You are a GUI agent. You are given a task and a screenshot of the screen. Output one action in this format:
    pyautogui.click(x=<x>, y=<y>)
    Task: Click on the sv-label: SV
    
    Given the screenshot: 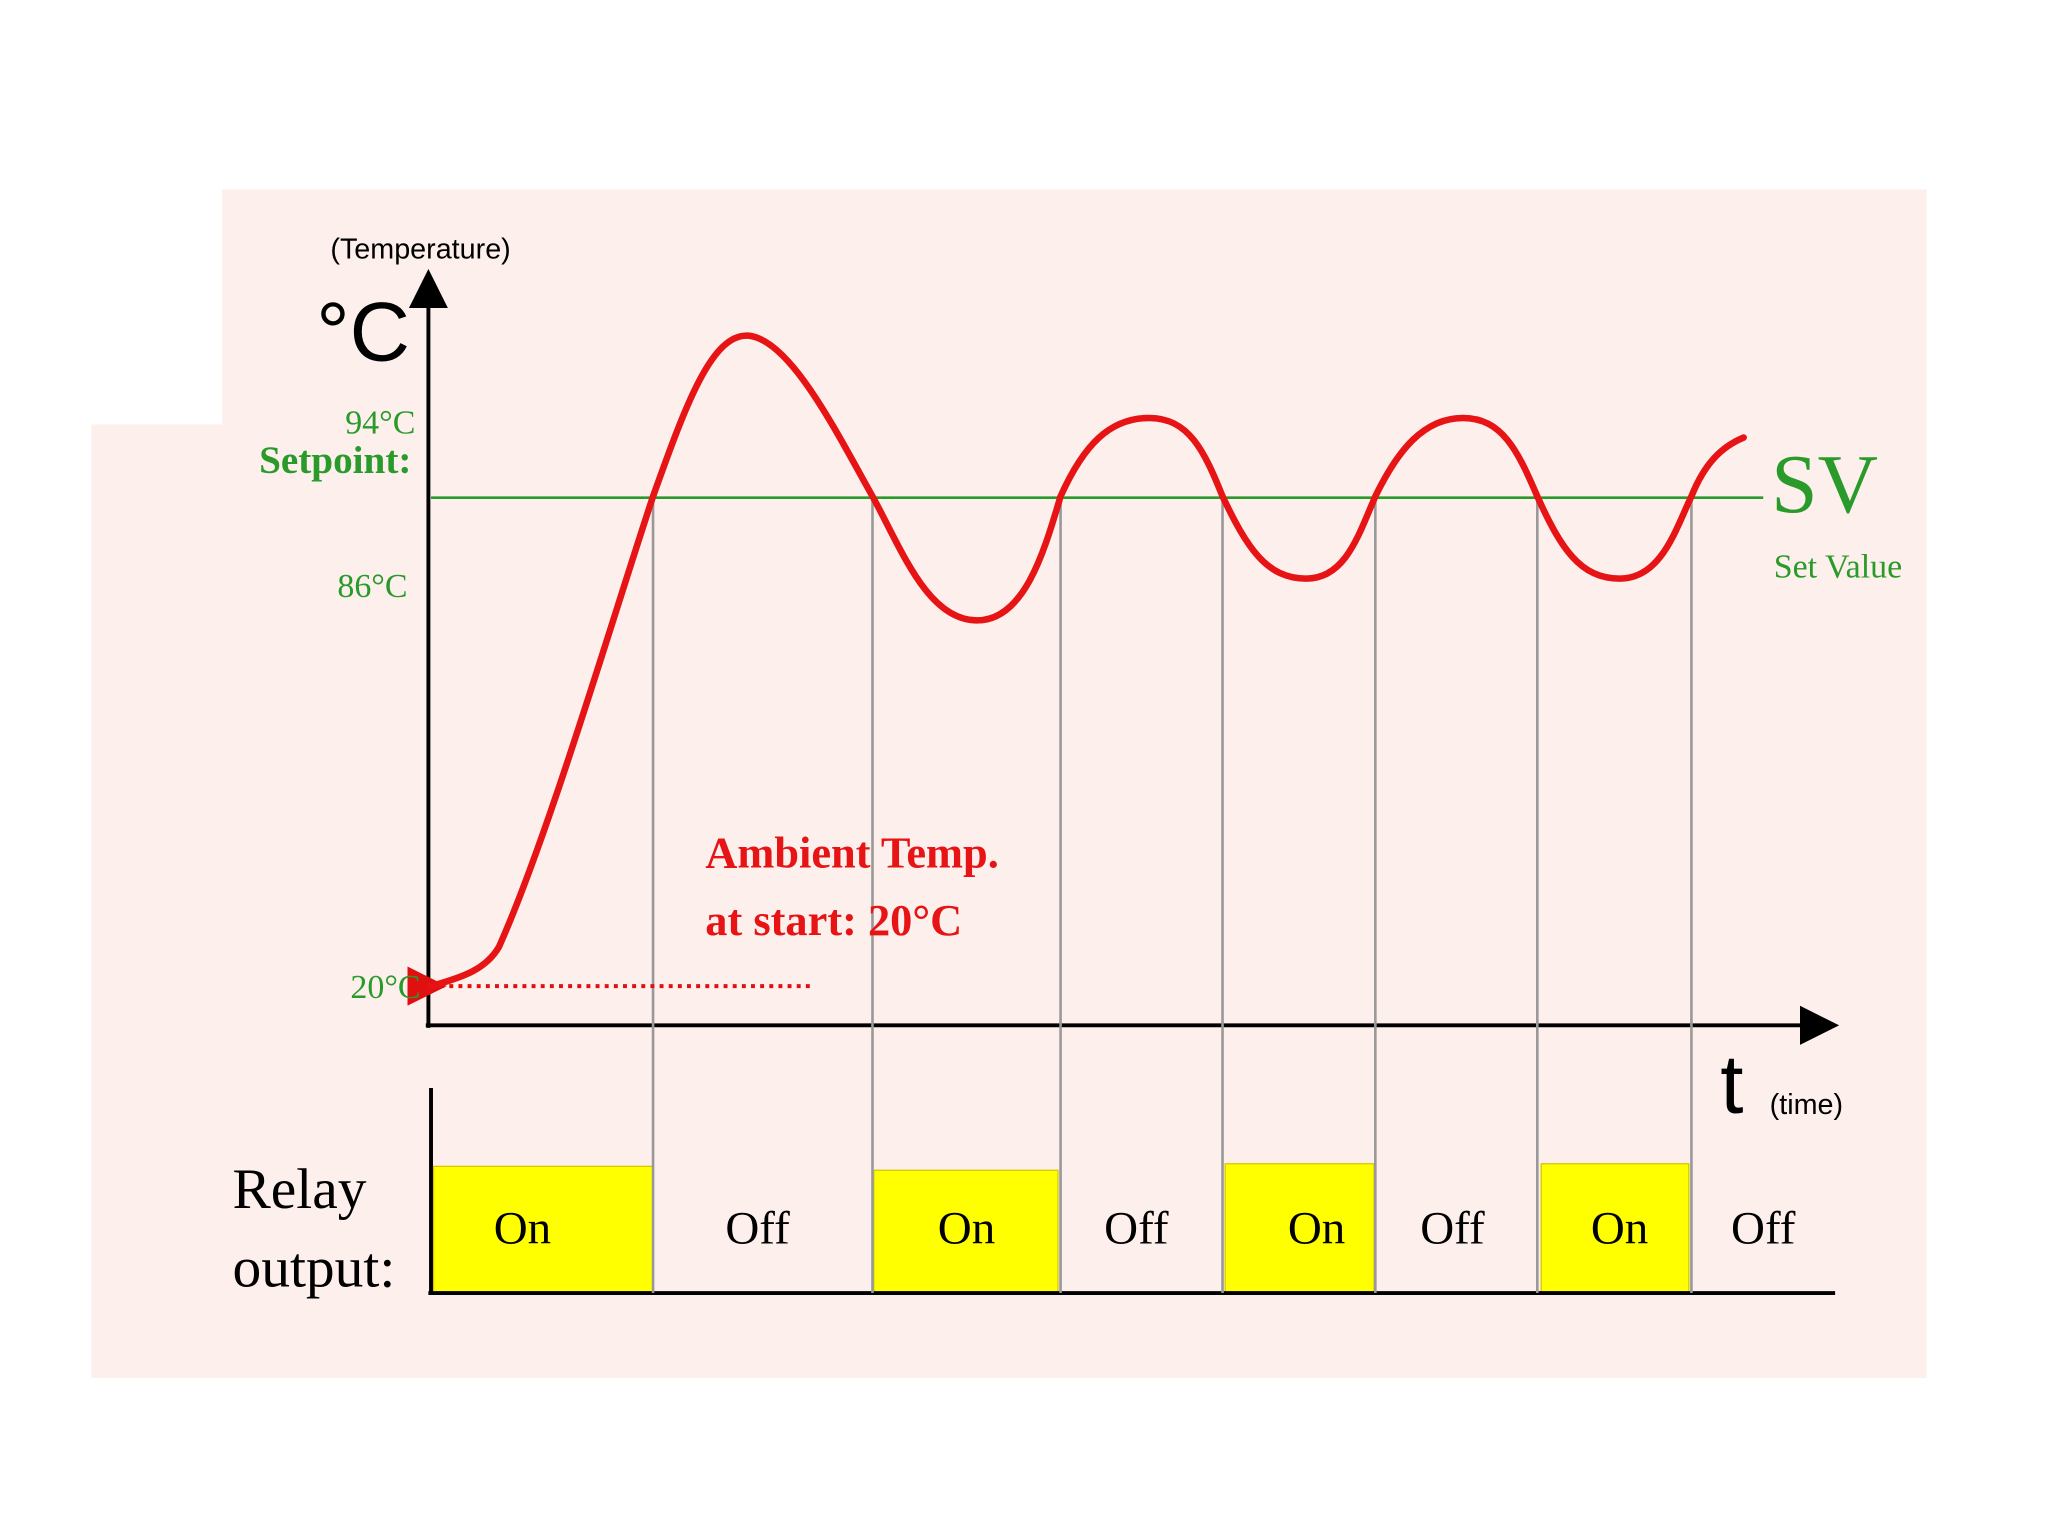 What is the action you would take?
    pyautogui.click(x=1824, y=485)
    